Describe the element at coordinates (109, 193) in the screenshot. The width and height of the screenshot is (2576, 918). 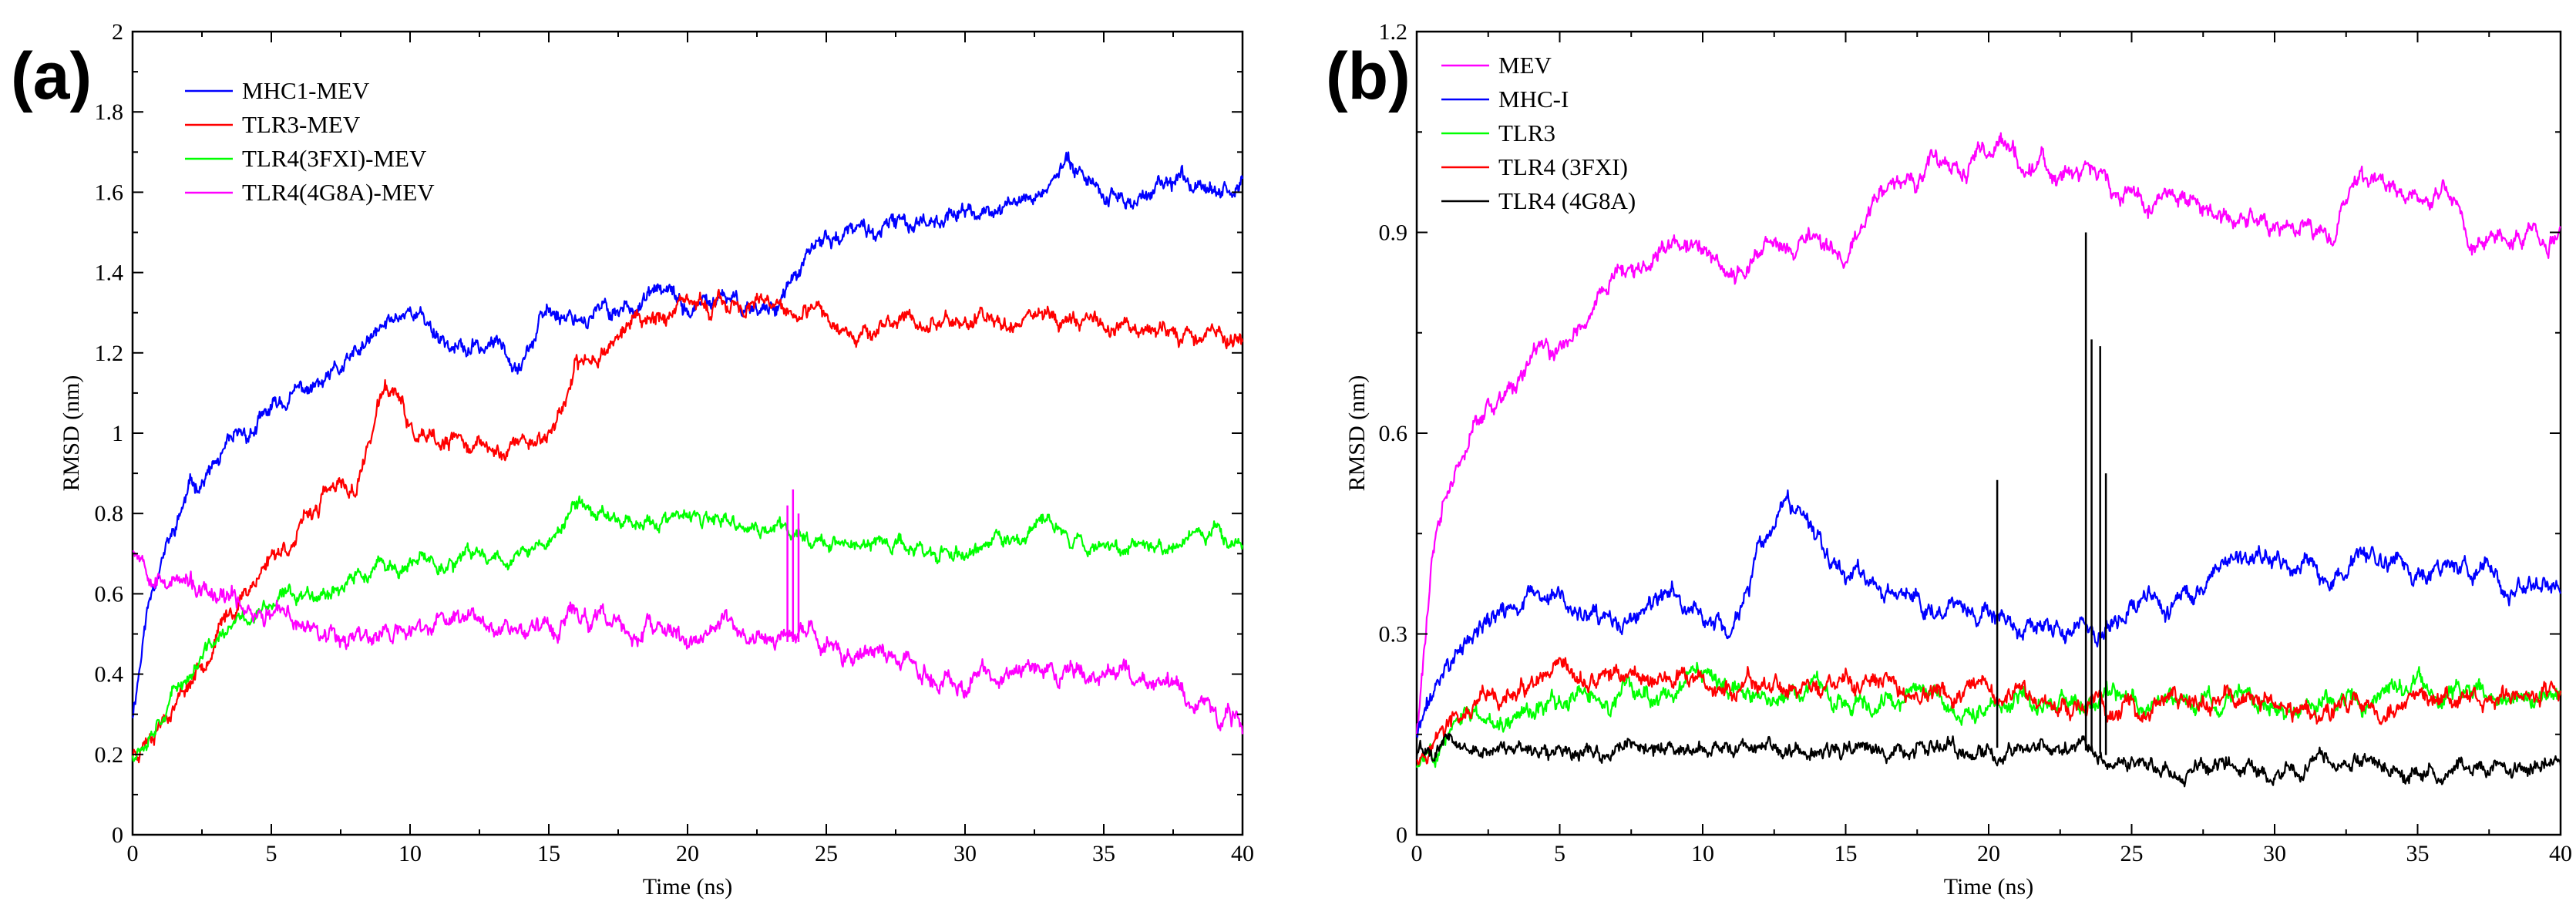
I see `y-tick-label: 1.6` at that location.